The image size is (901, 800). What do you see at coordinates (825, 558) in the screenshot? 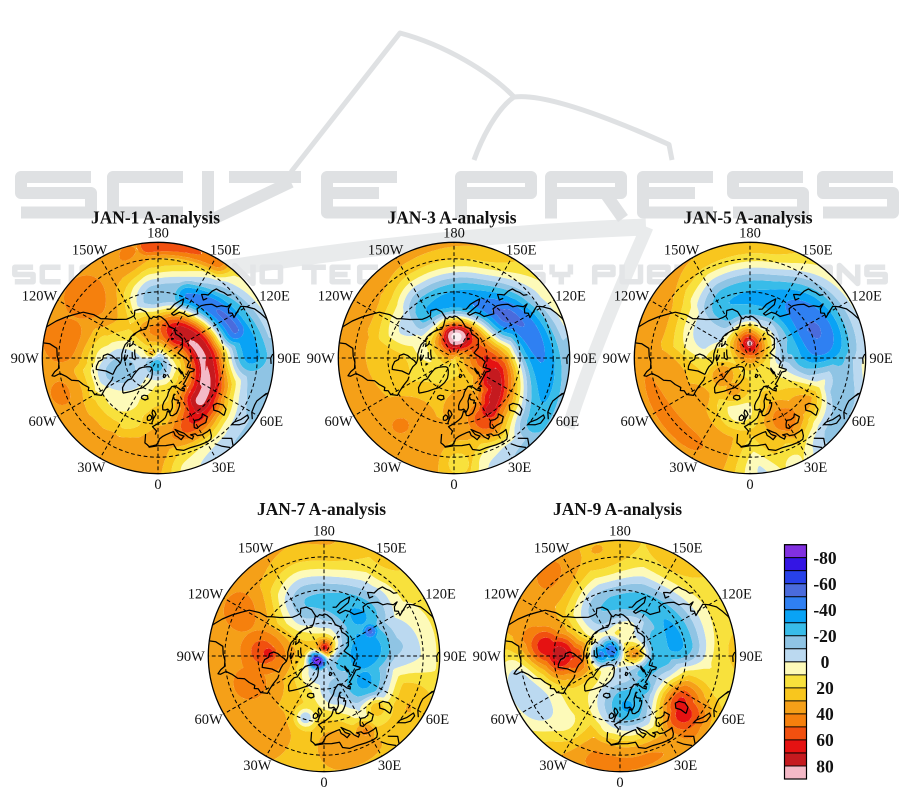
I see `svg-text: -80` at bounding box center [825, 558].